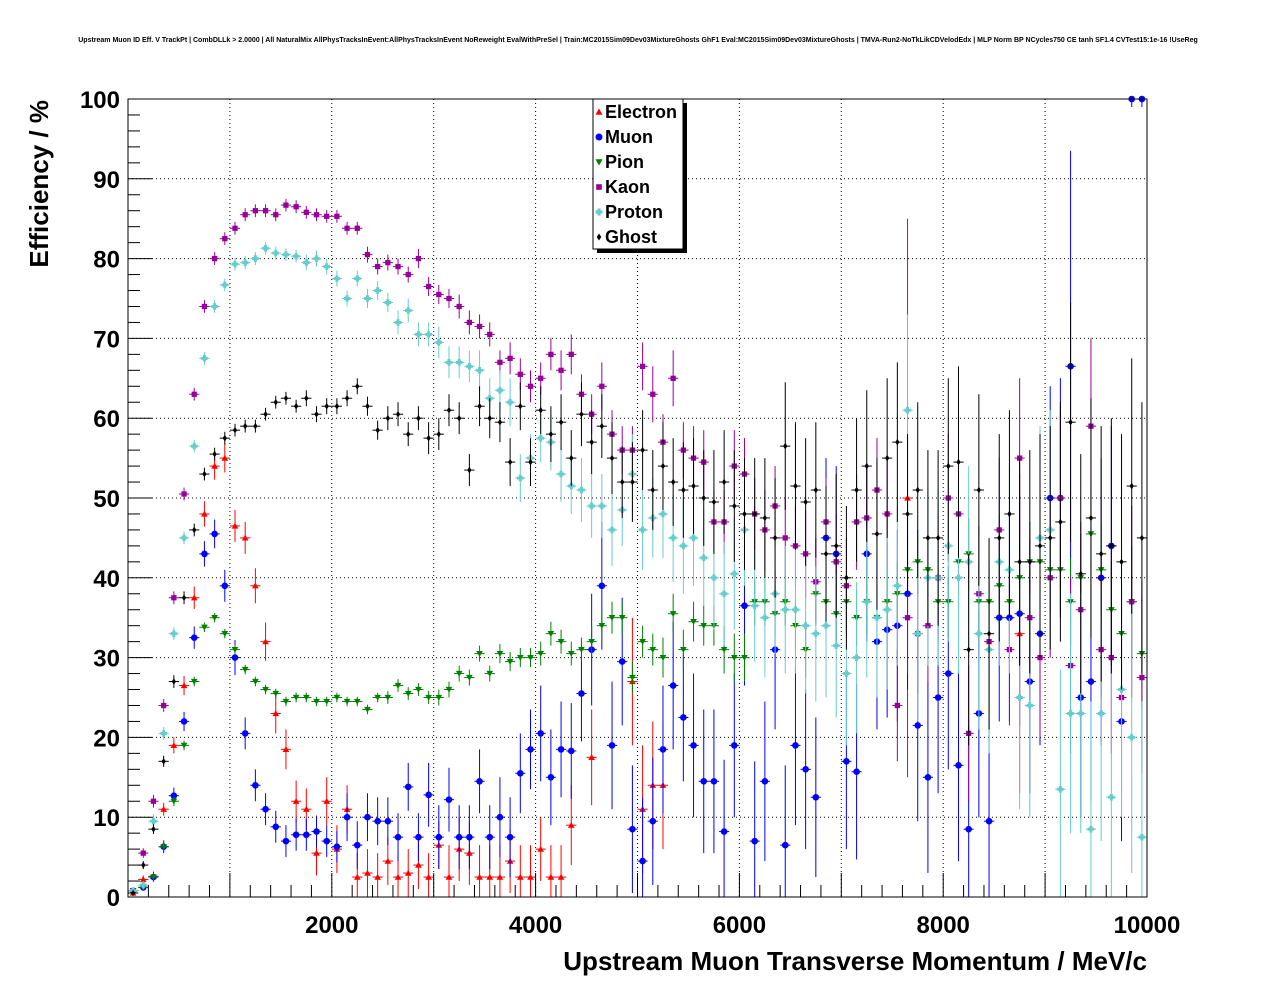 This screenshot has width=1276, height=996. I want to click on legend-label-proton: Proton, so click(634, 212).